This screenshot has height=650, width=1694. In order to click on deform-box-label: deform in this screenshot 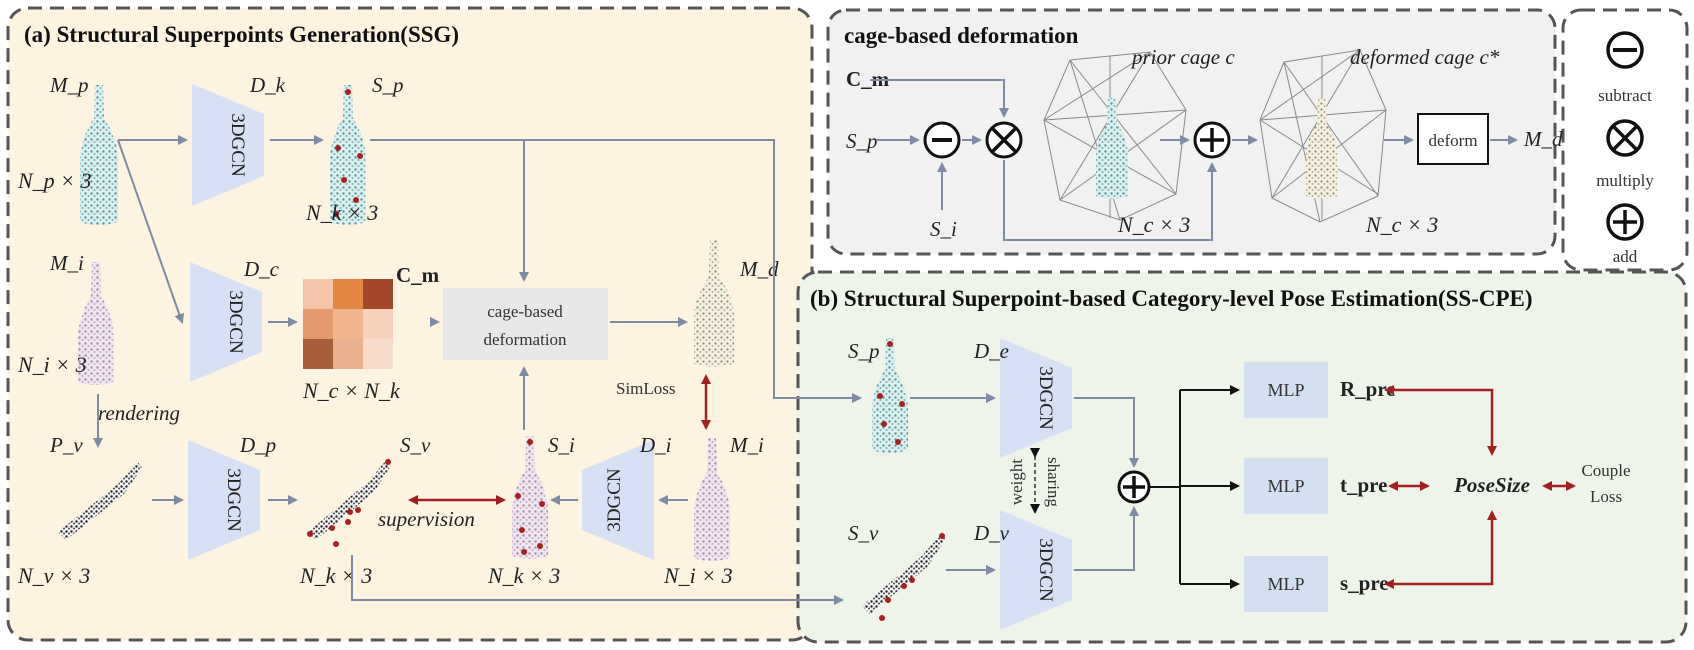, I will do `click(1452, 140)`.